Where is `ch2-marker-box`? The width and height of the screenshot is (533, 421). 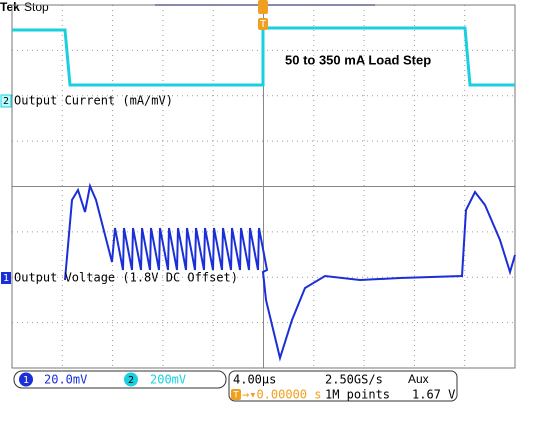
ch2-marker-box is located at coordinates (6, 101).